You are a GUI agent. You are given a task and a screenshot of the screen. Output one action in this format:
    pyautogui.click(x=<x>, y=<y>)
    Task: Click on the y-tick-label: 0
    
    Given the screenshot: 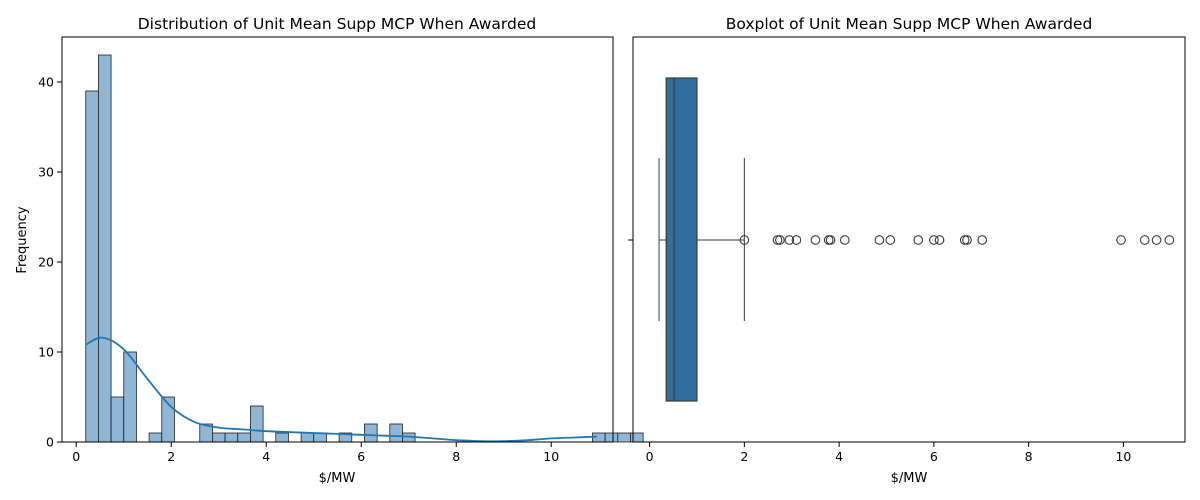 What is the action you would take?
    pyautogui.click(x=50, y=442)
    